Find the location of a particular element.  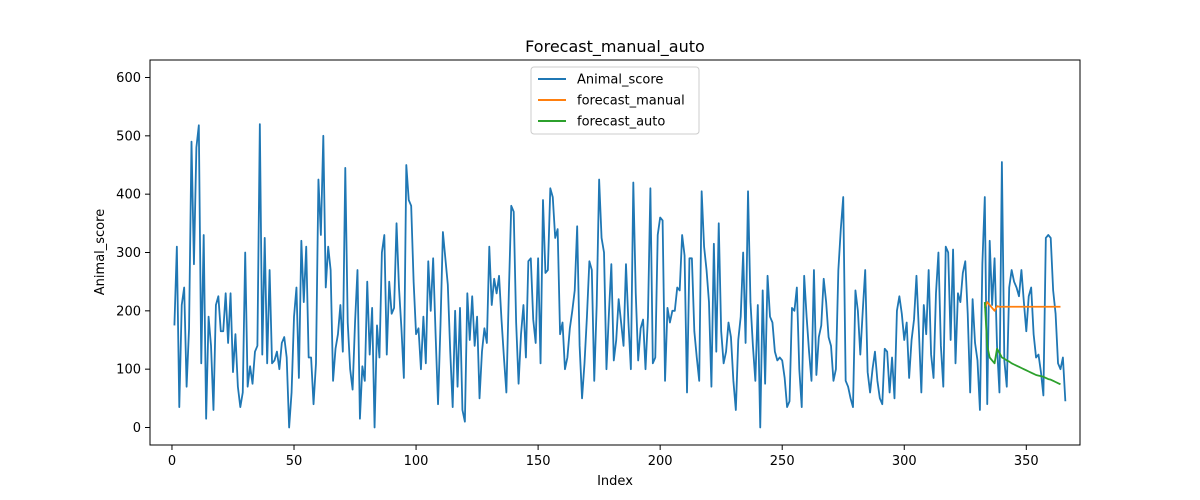

legend: Animal_score forecast_manual forecast_auto is located at coordinates (615, 100).